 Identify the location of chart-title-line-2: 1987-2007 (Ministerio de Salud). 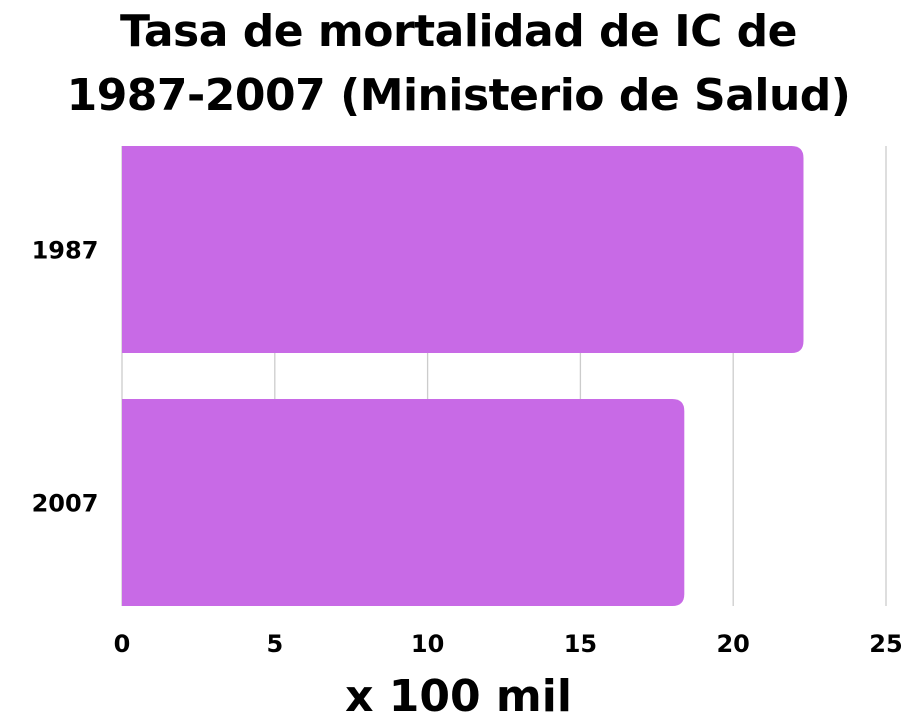
(458, 95).